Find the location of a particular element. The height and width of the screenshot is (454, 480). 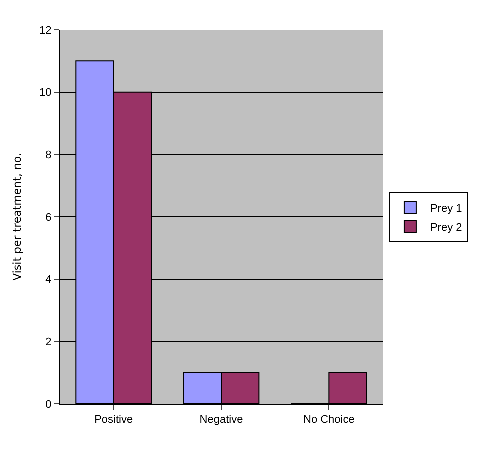

y-tick-label: 8 is located at coordinates (49, 156).